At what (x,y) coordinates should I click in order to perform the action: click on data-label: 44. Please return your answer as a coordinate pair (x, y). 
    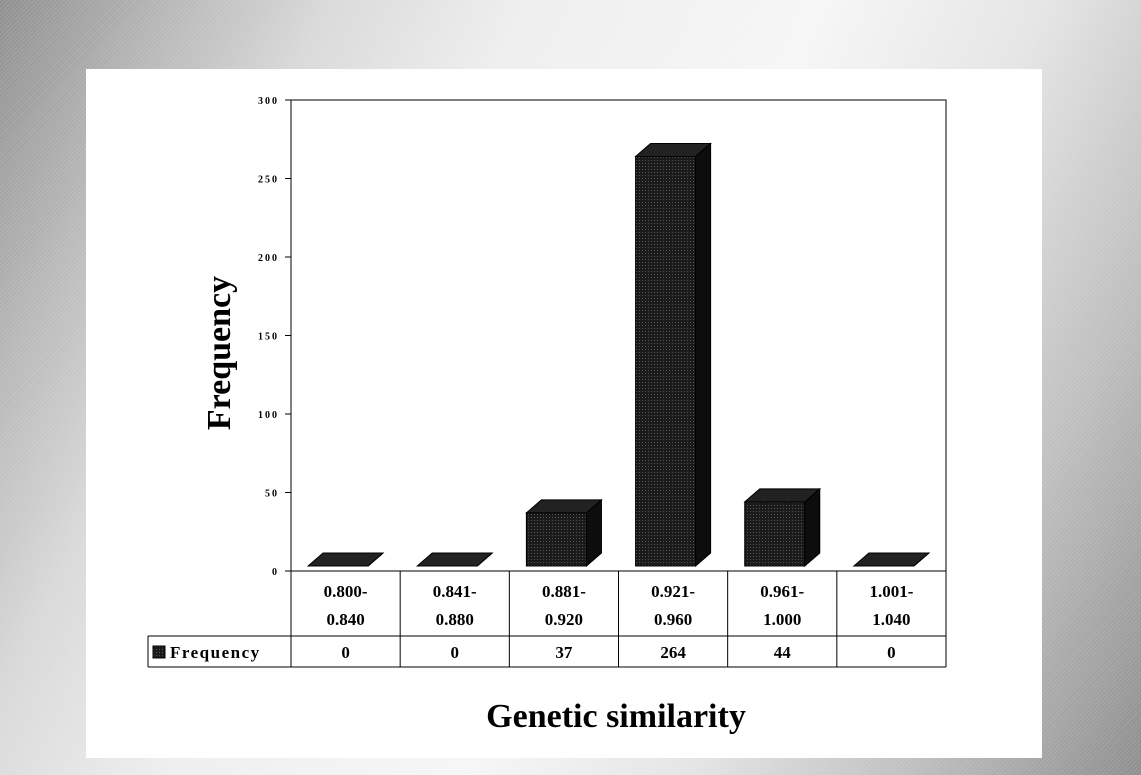
    Looking at the image, I should click on (783, 652).